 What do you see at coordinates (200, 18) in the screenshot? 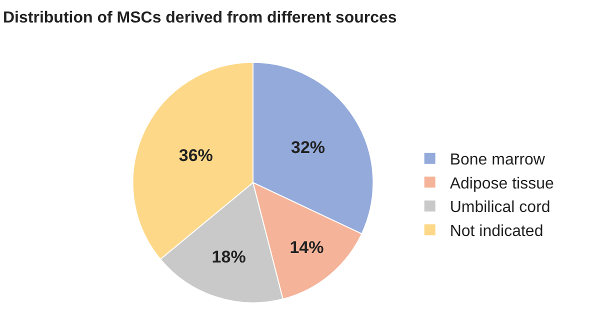
I see `chart-title: Distribution of MSCs derived from different sources` at bounding box center [200, 18].